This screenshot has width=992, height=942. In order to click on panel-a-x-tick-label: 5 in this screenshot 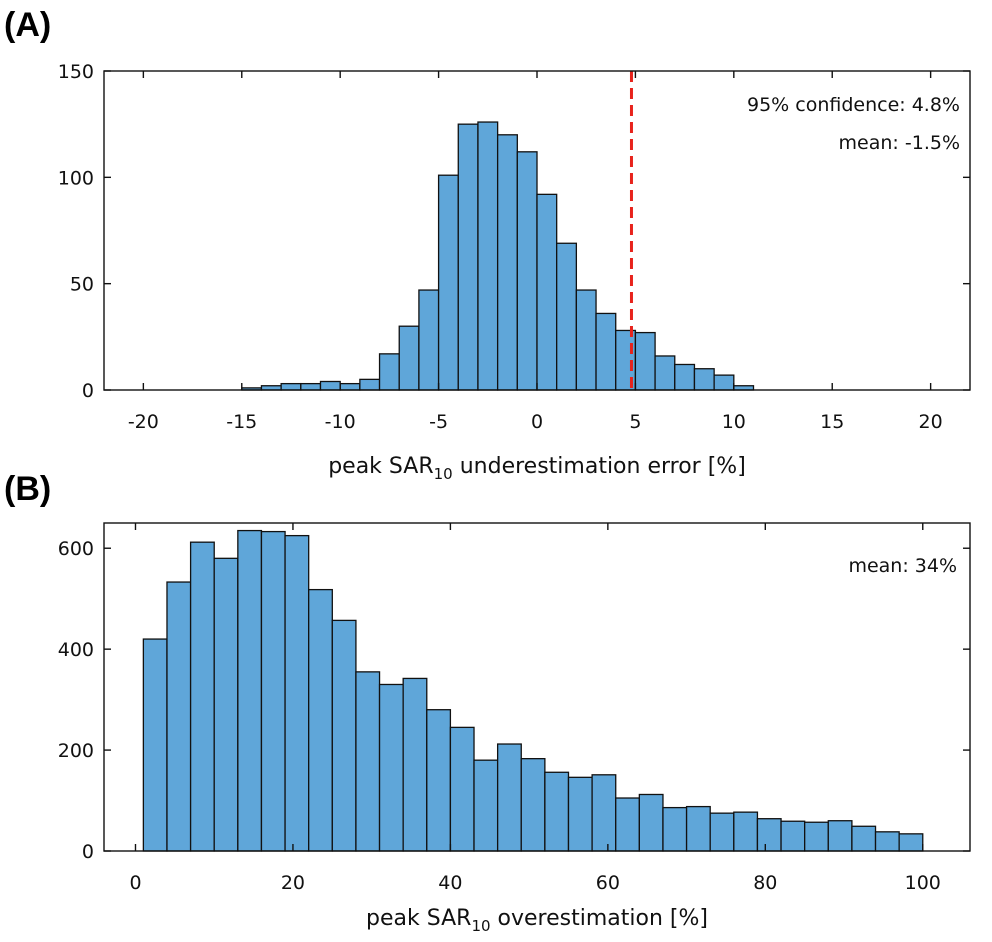, I will do `click(635, 422)`.